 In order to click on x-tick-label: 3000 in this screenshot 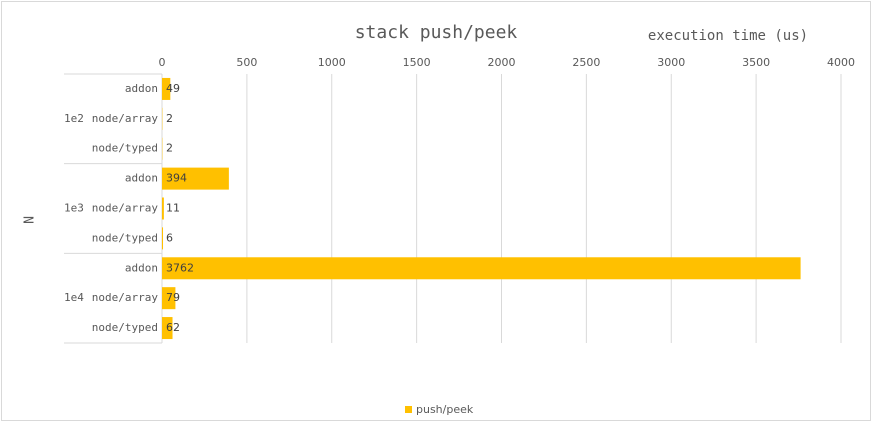, I will do `click(671, 62)`.